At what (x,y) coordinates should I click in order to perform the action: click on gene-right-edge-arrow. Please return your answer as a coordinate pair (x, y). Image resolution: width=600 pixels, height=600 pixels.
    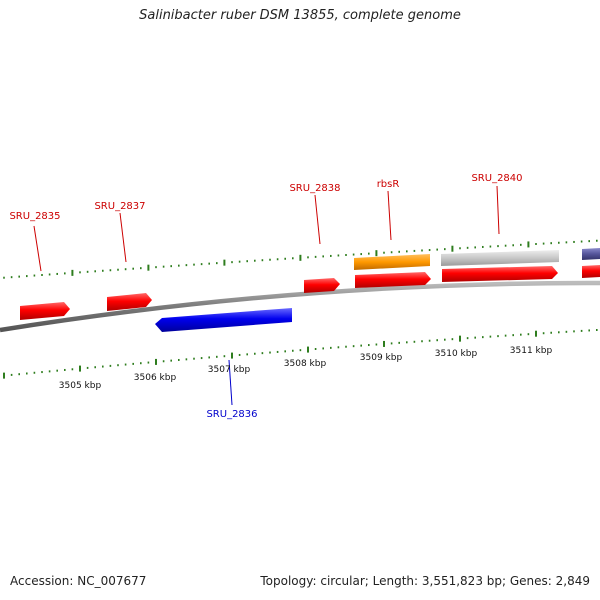
    Looking at the image, I should click on (591, 271).